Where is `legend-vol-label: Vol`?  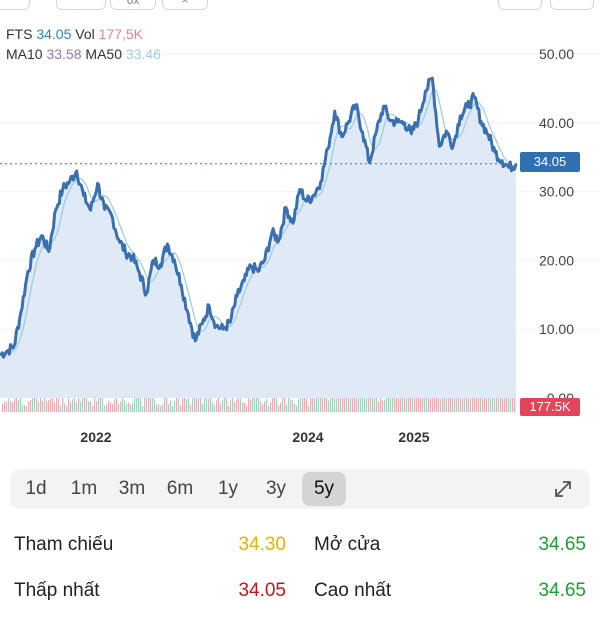
legend-vol-label: Vol is located at coordinates (85, 34).